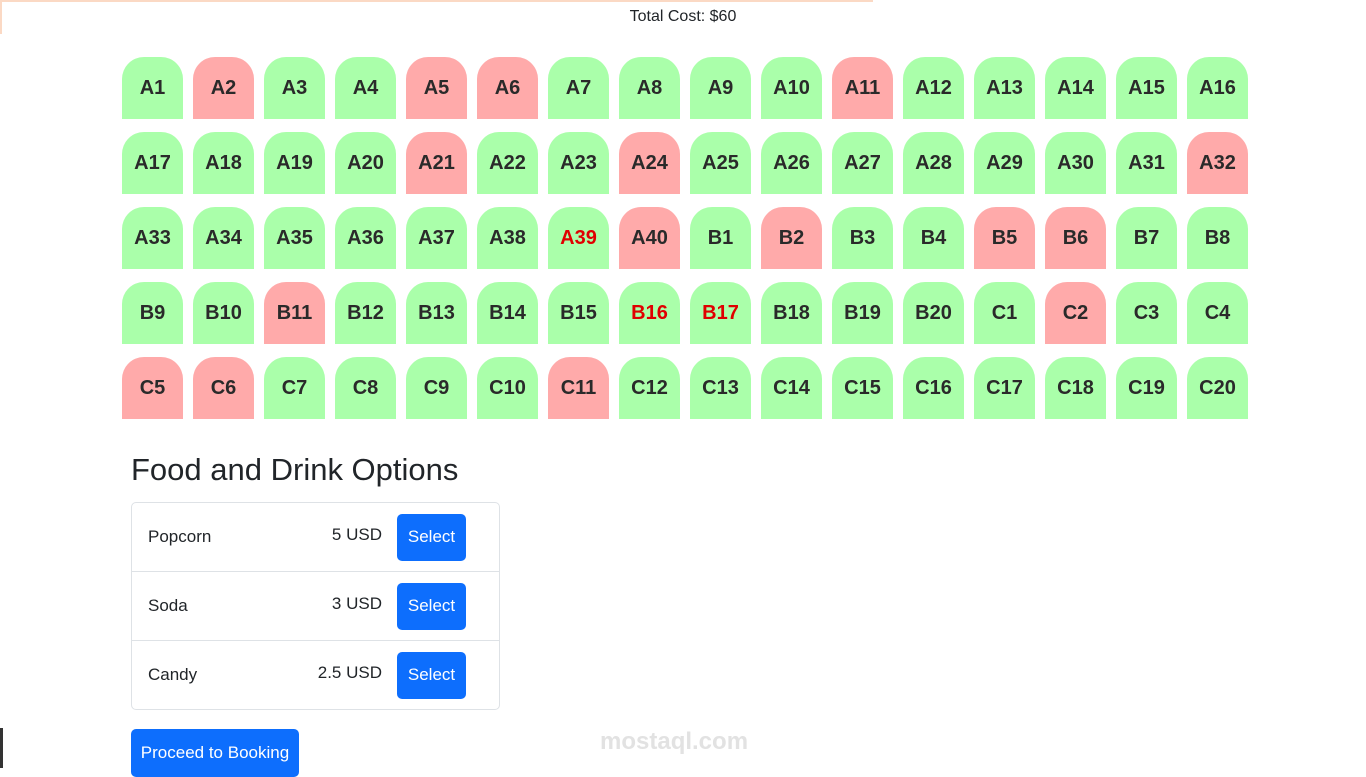 This screenshot has width=1366, height=777. Describe the element at coordinates (862, 163) in the screenshot. I see `seat-a27: A27` at that location.